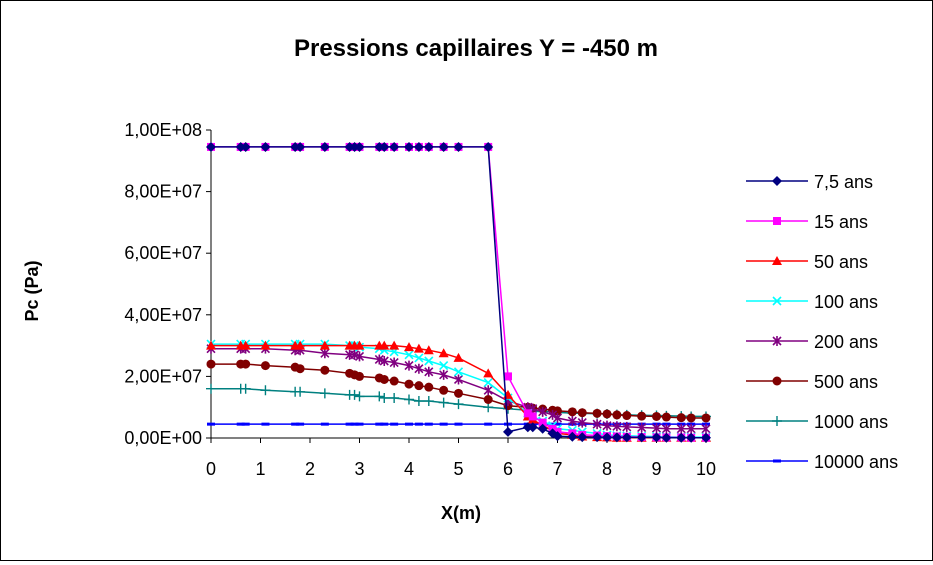 Image resolution: width=933 pixels, height=565 pixels. What do you see at coordinates (32, 290) in the screenshot?
I see `y-axis-label: Pc (Pa)` at bounding box center [32, 290].